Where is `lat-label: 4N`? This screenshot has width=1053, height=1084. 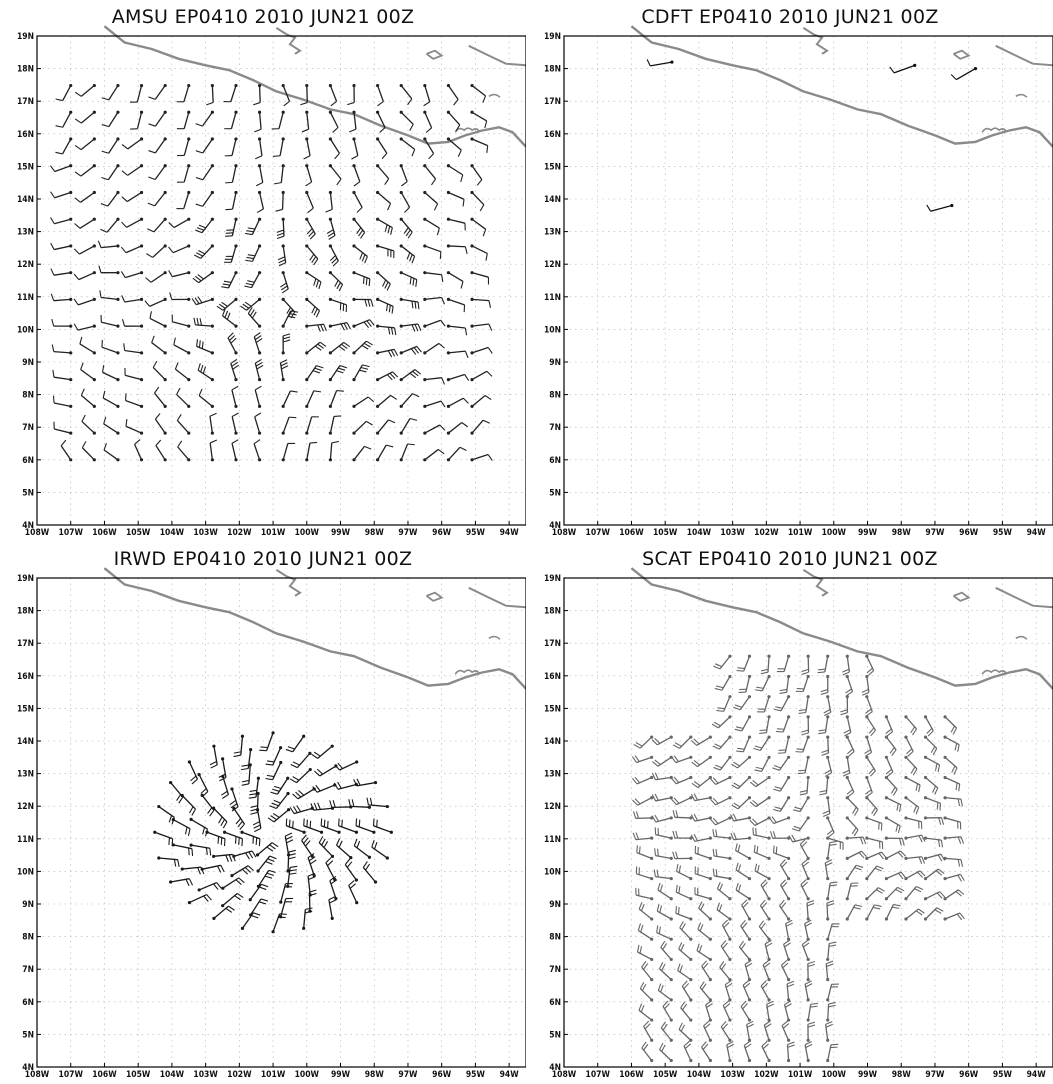
lat-label: 4N is located at coordinates (555, 1068).